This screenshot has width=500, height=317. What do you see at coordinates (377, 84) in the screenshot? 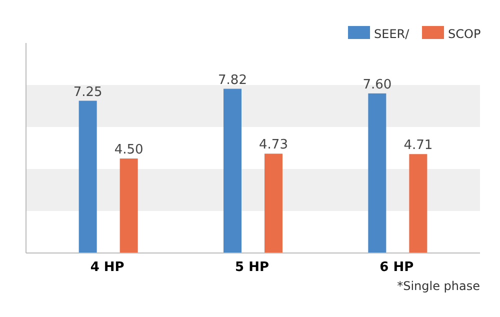
I see `data-label: 7.60` at bounding box center [377, 84].